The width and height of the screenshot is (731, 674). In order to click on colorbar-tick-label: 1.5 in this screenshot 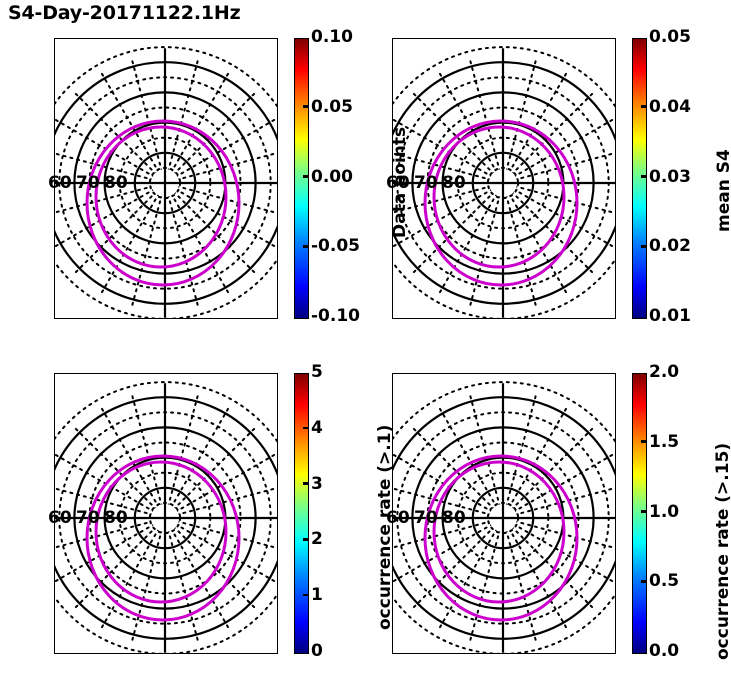, I will do `click(660, 442)`.